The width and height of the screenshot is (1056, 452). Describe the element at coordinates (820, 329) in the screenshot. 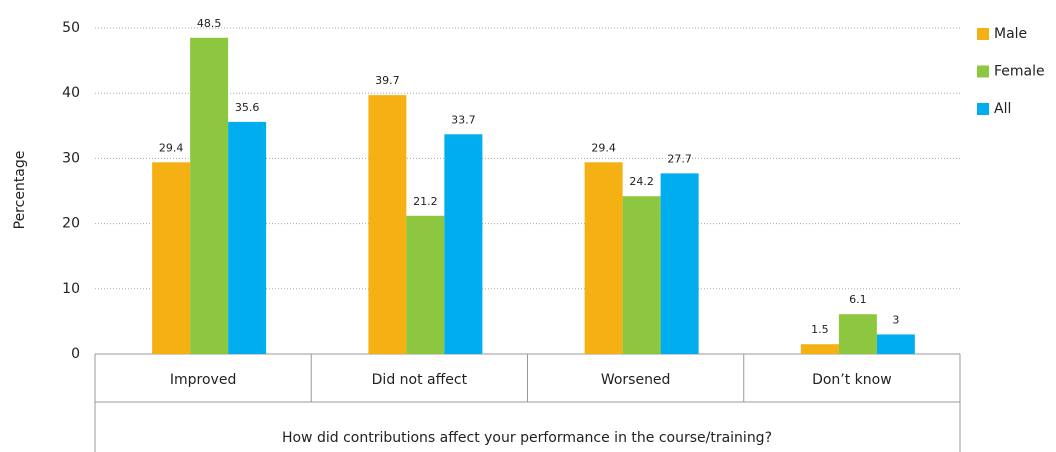

I see `data-label: 1.5` at that location.